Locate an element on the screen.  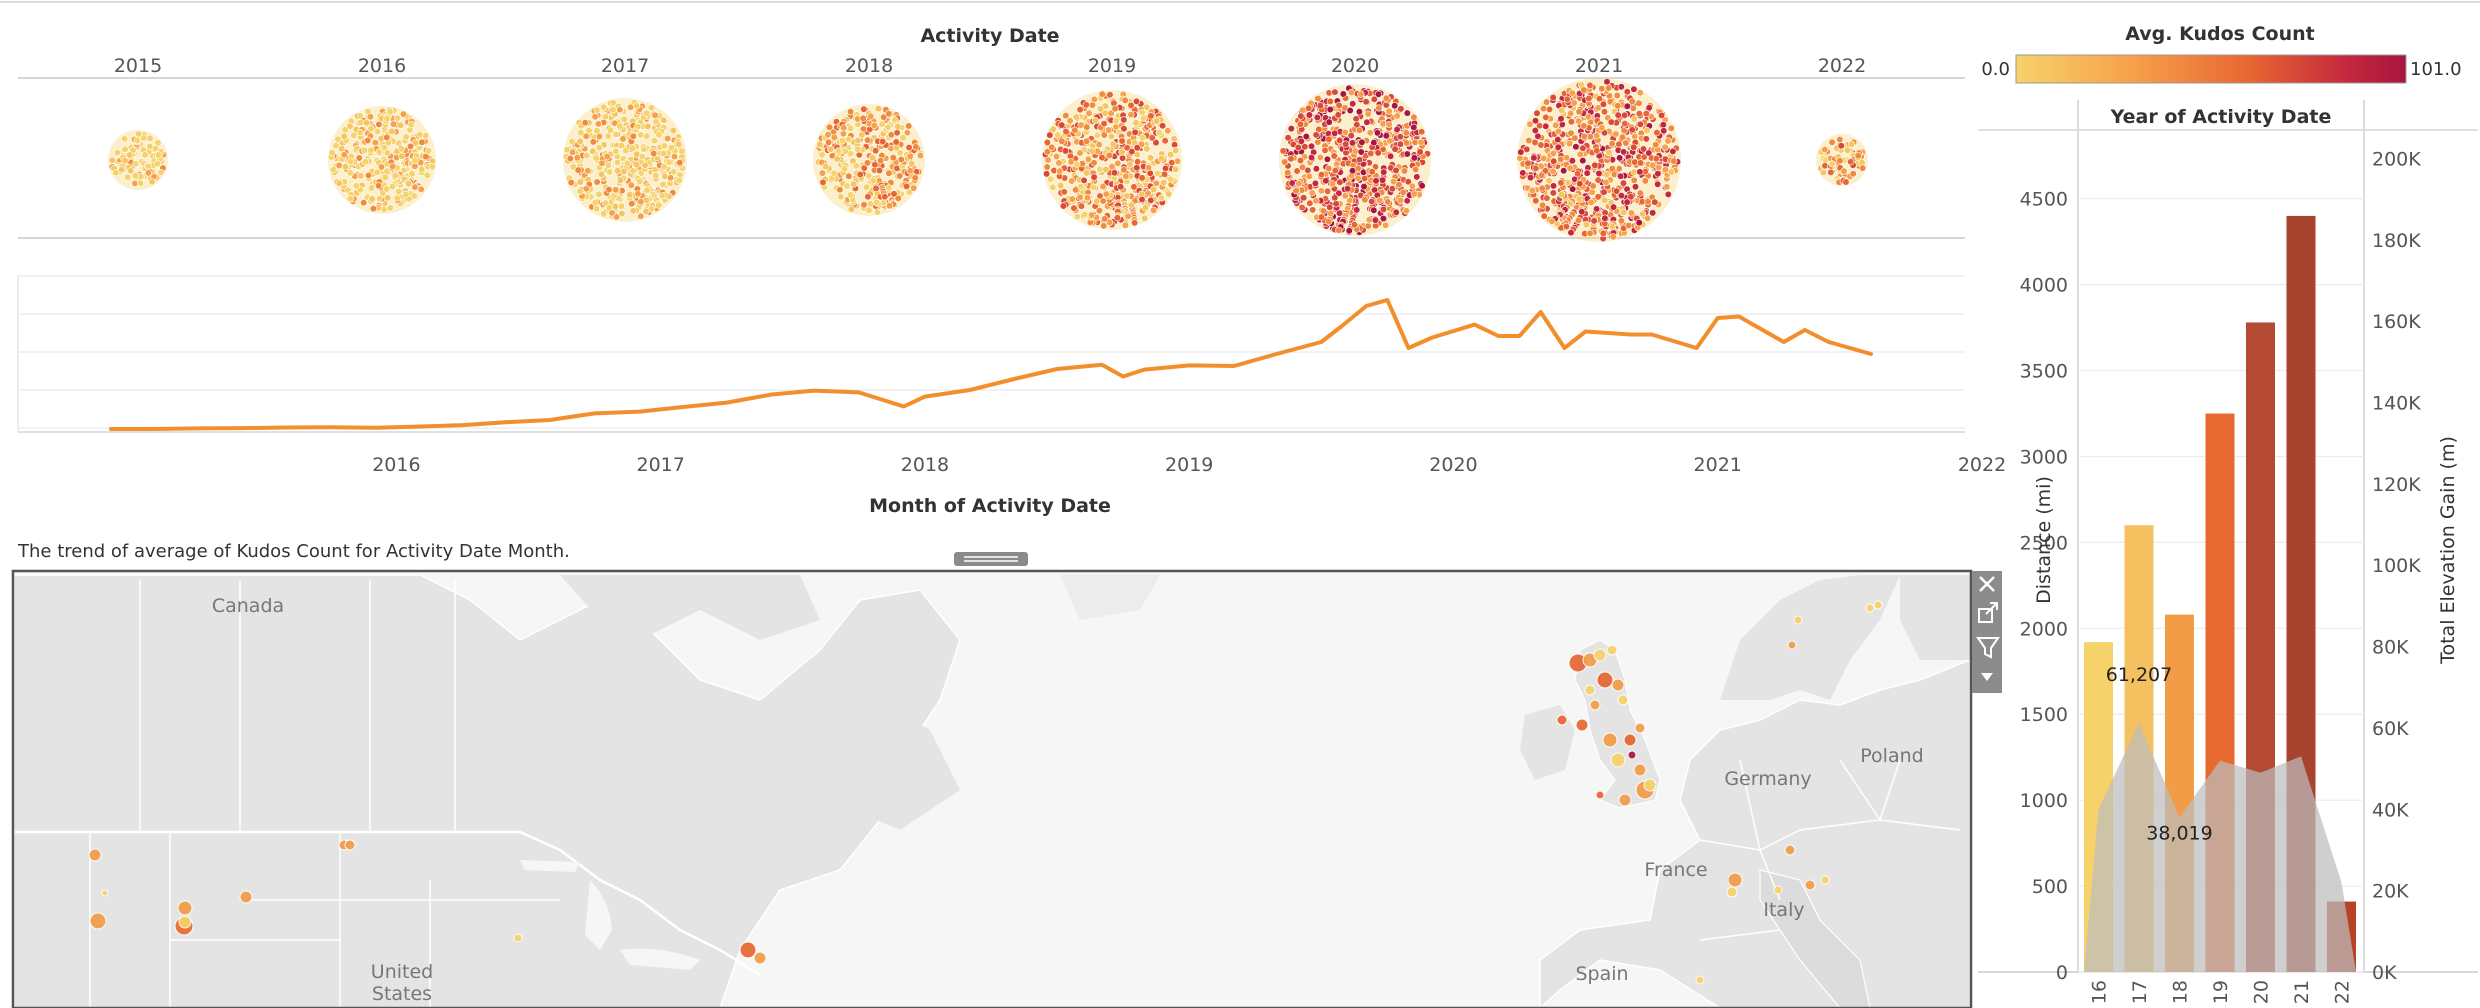
bubble-year-label: 2020 is located at coordinates (1355, 66).